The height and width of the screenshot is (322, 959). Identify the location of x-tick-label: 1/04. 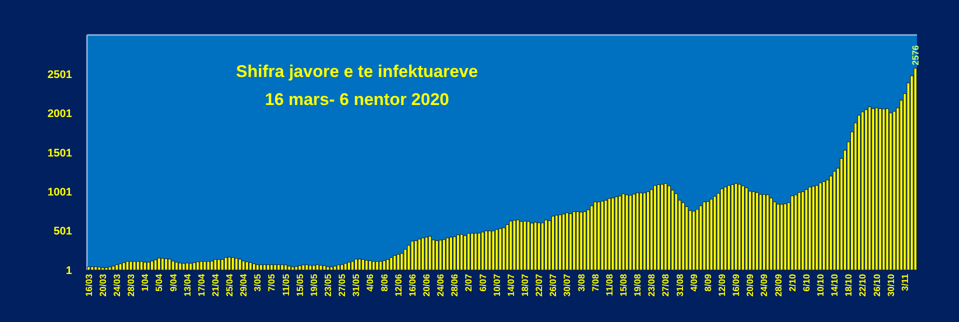
(145, 283).